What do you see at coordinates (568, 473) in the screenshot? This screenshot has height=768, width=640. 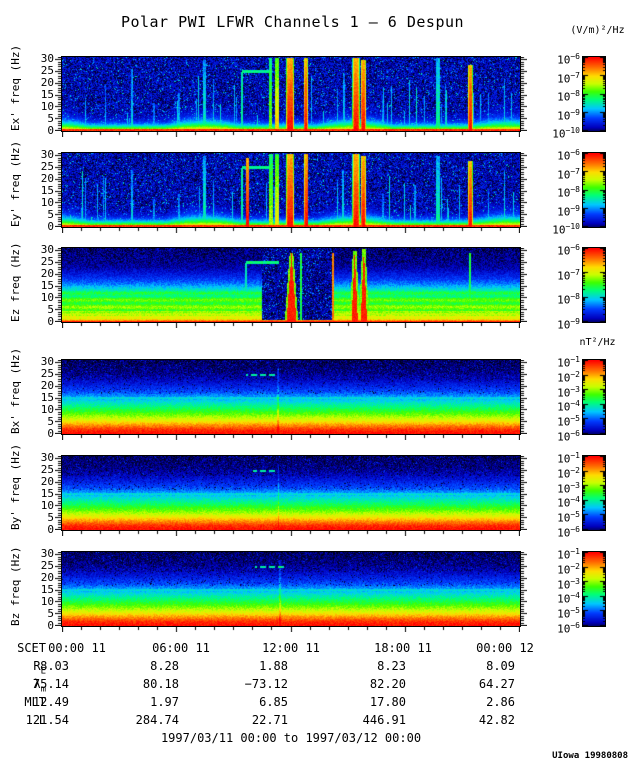 I see `colorbar-label-by-1: 10⁻²` at bounding box center [568, 473].